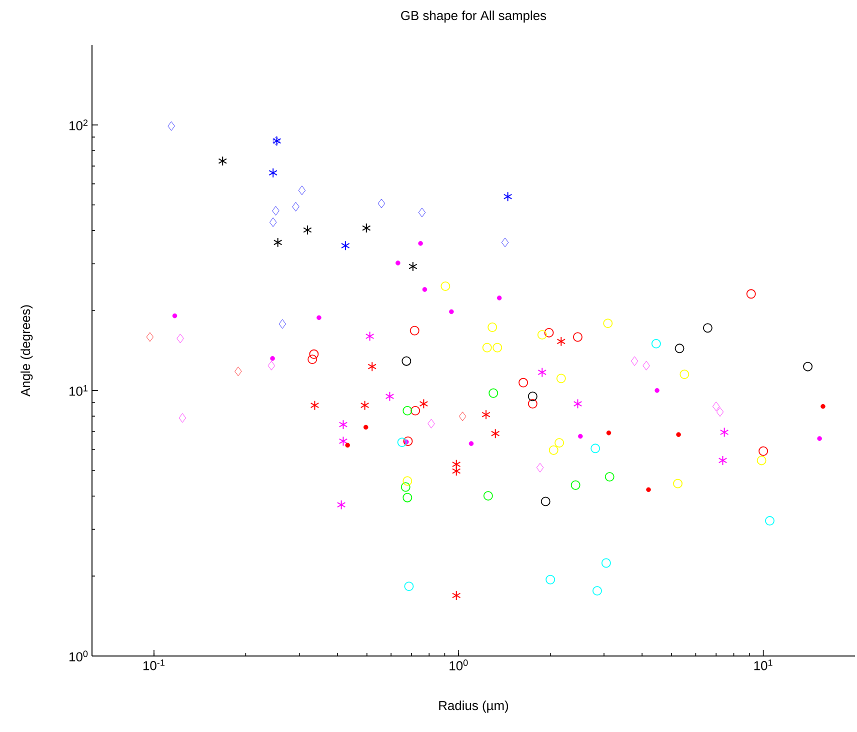  Describe the element at coordinates (26, 351) in the screenshot. I see `y-axis-title: Angle (degrees)` at that location.